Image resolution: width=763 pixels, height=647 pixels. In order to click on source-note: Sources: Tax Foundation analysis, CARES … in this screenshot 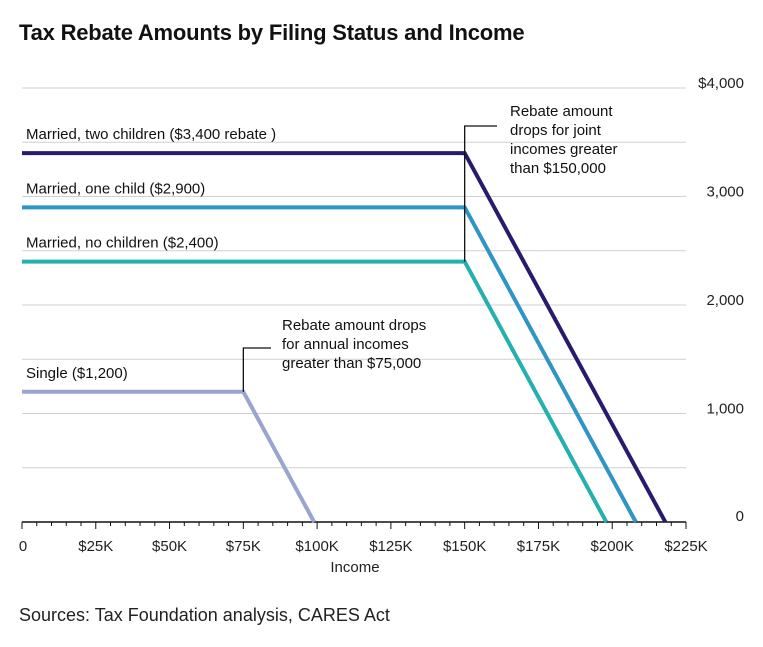, I will do `click(204, 615)`.